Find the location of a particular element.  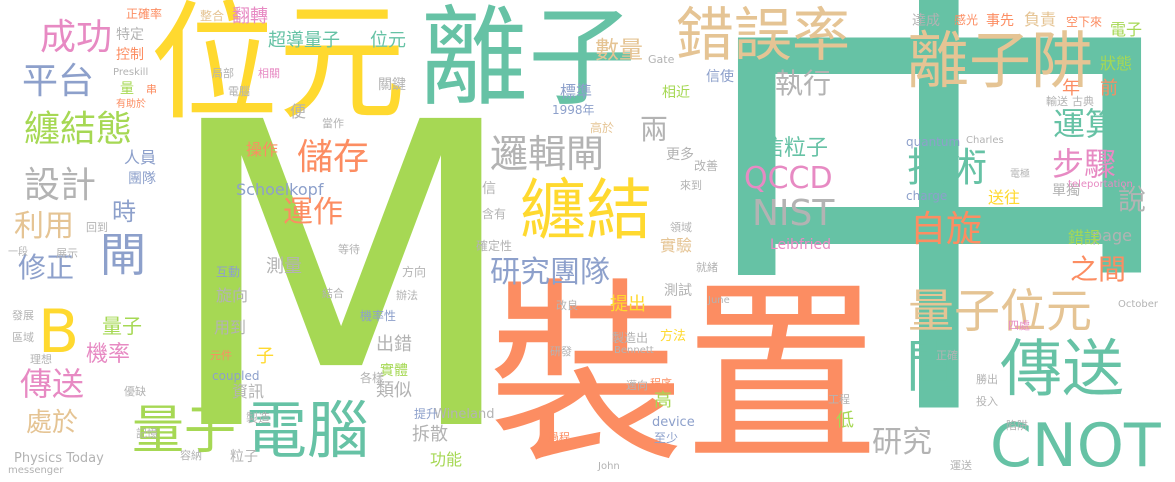

word-caozuo: 操作 is located at coordinates (262, 149).